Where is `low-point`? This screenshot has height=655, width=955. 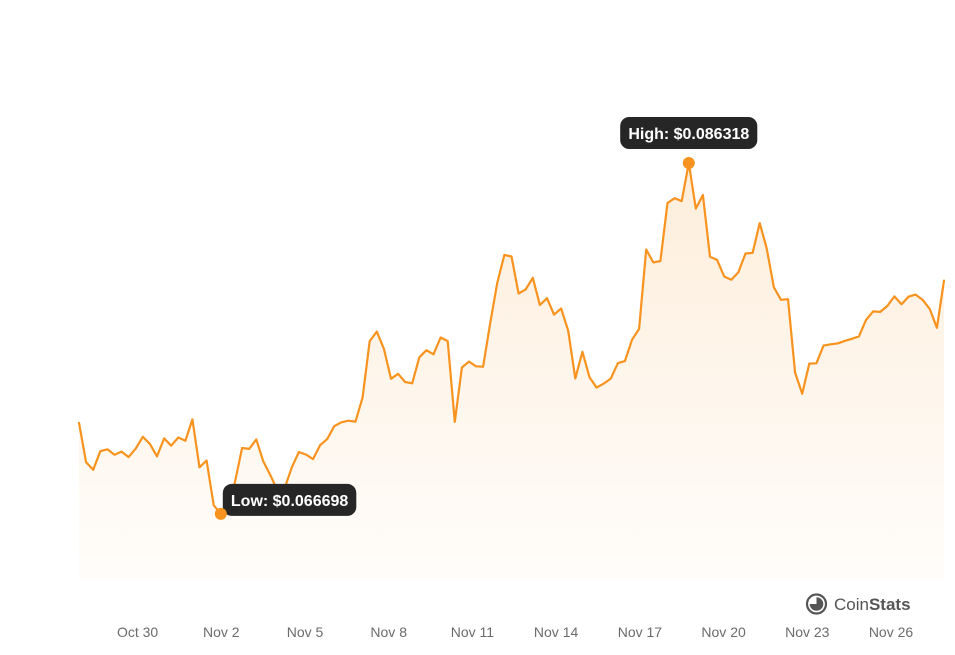
low-point is located at coordinates (220, 513).